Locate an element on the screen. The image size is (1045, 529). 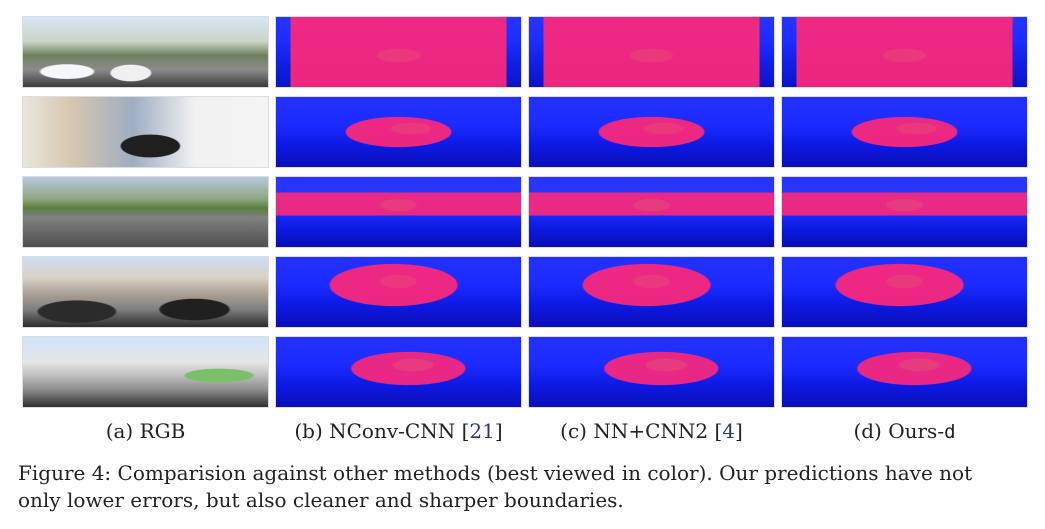
caption-b-suffix: ] is located at coordinates (498, 431).